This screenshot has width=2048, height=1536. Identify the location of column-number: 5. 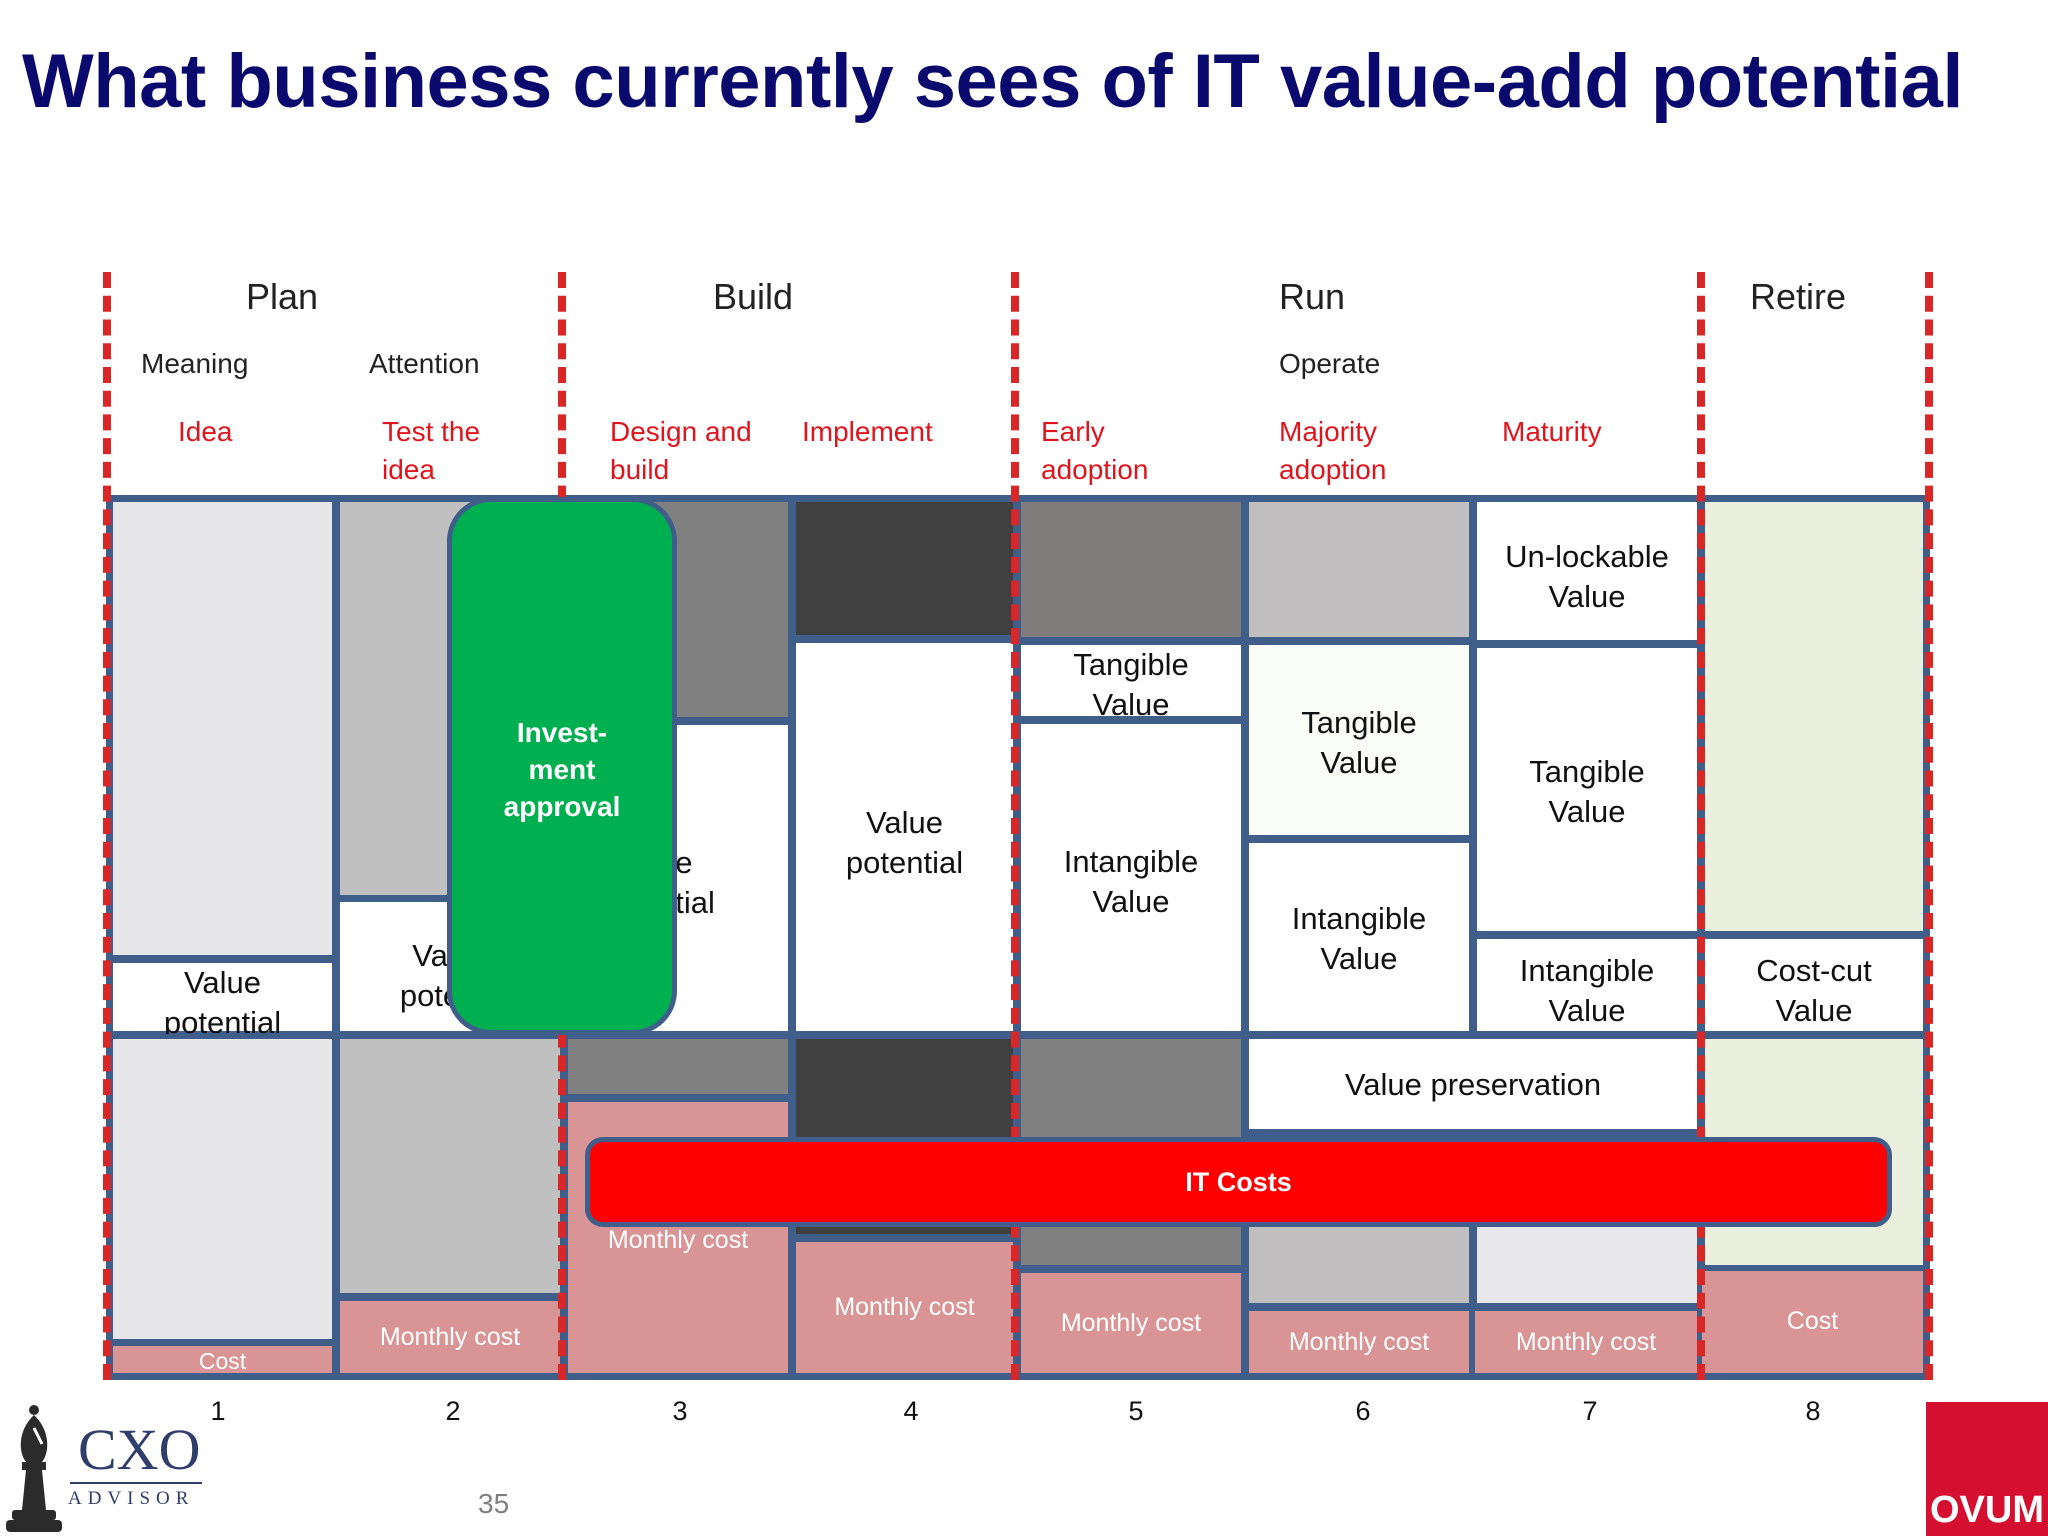
(1136, 1411).